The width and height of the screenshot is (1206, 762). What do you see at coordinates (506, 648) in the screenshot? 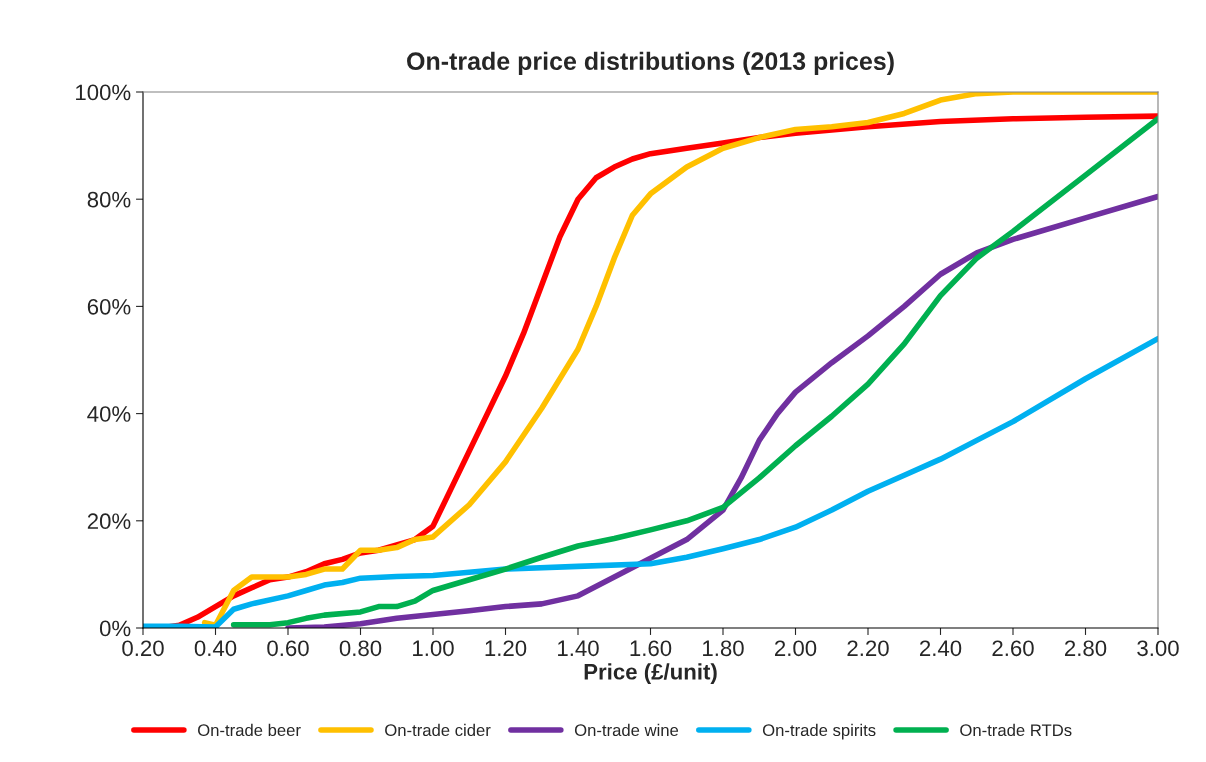
I see `x-tick-label: 1.20` at bounding box center [506, 648].